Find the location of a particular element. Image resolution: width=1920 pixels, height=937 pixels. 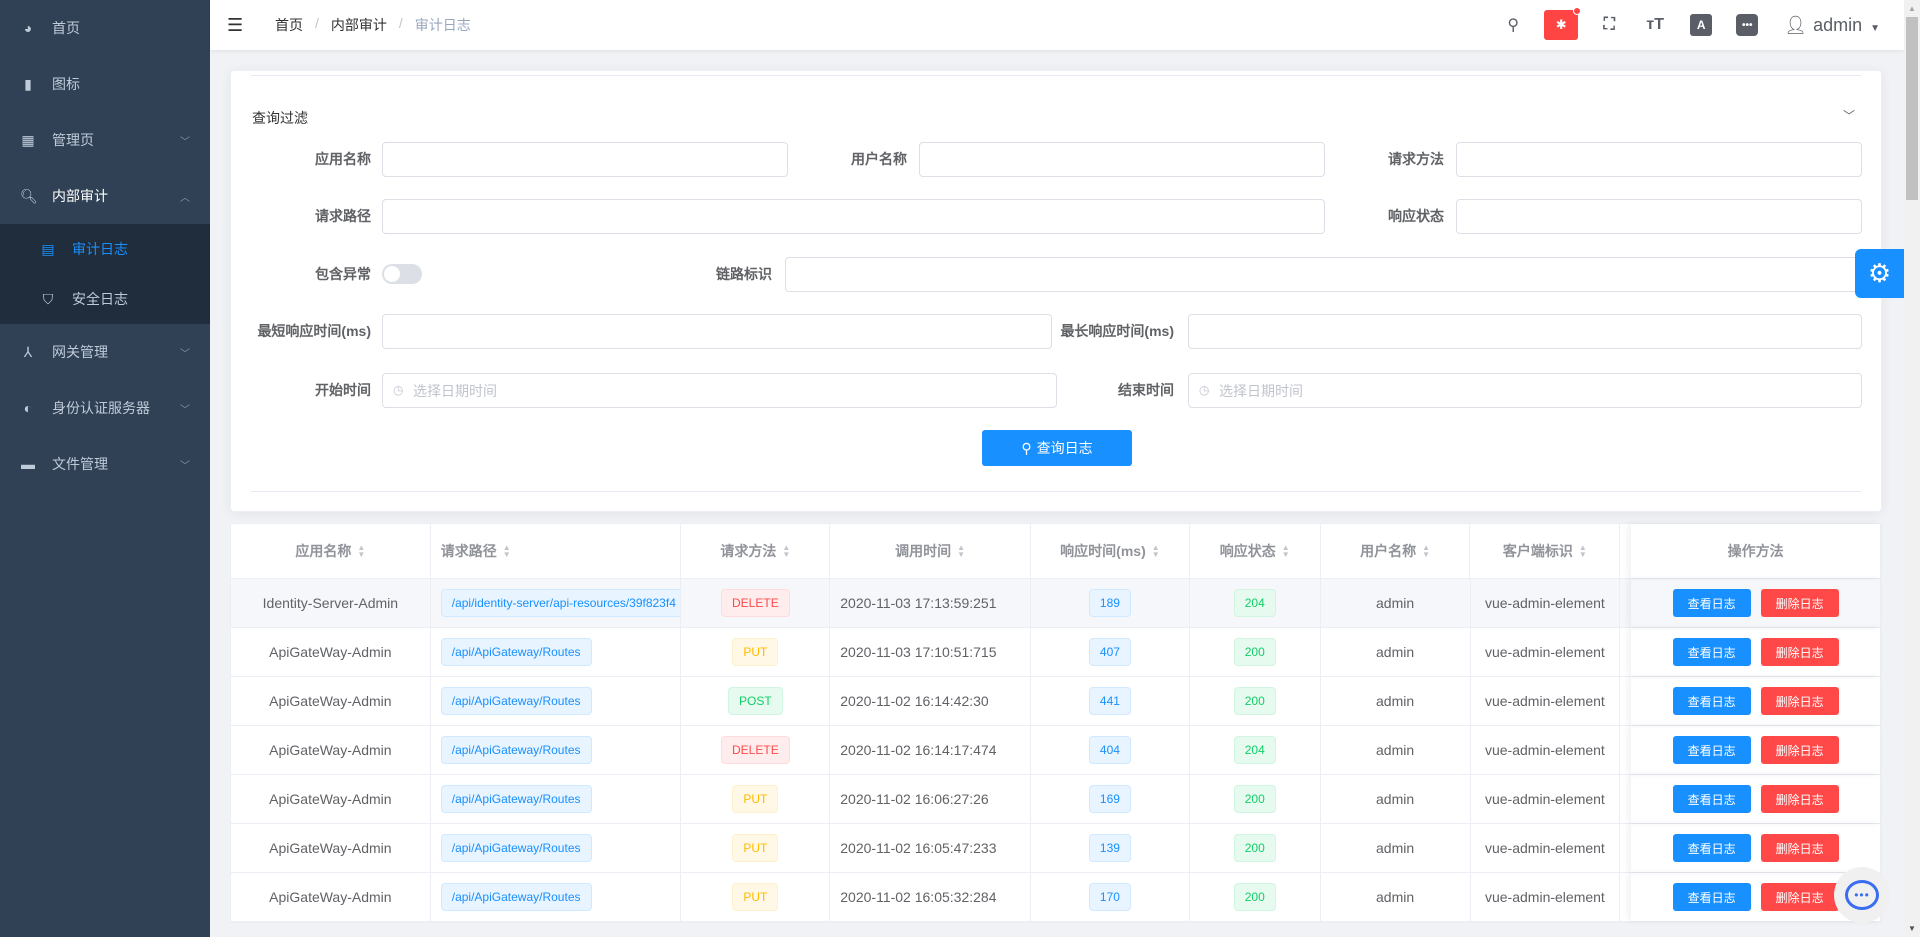

sidebar-item-icons: ▮ 图标 is located at coordinates (105, 84).